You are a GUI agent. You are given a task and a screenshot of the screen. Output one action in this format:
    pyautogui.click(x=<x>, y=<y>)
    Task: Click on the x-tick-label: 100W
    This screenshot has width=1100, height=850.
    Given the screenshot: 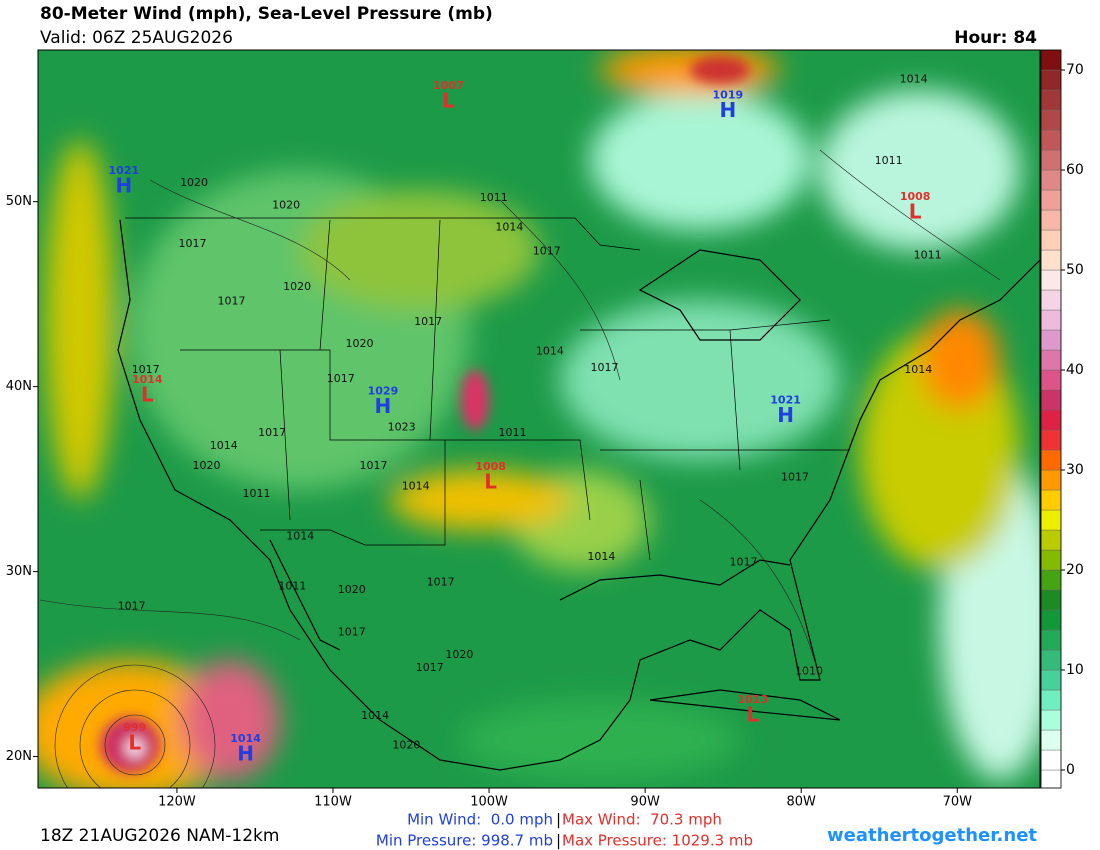 What is the action you would take?
    pyautogui.click(x=489, y=802)
    